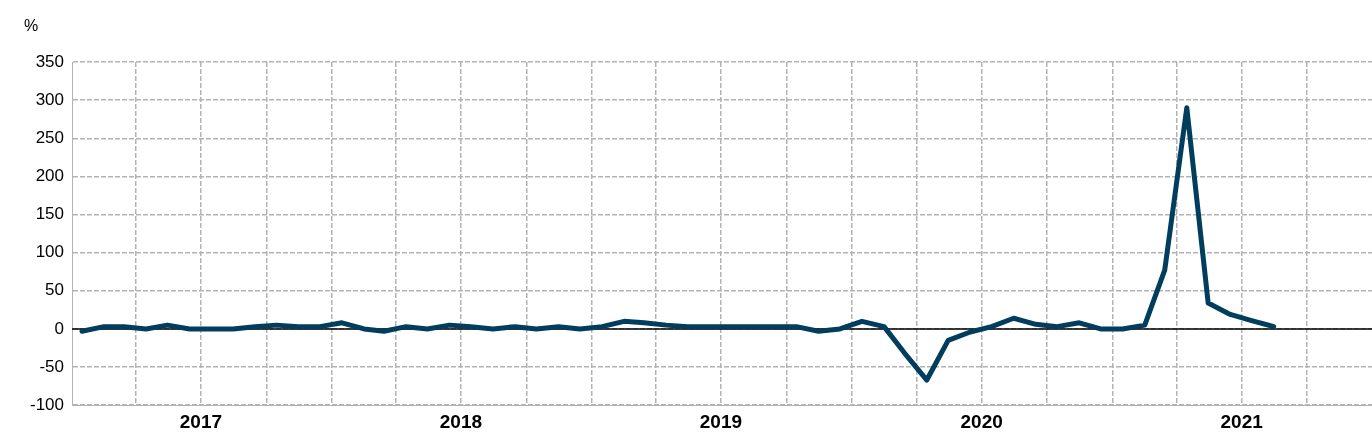  What do you see at coordinates (46, 404) in the screenshot?
I see `y-tick-label: -100` at bounding box center [46, 404].